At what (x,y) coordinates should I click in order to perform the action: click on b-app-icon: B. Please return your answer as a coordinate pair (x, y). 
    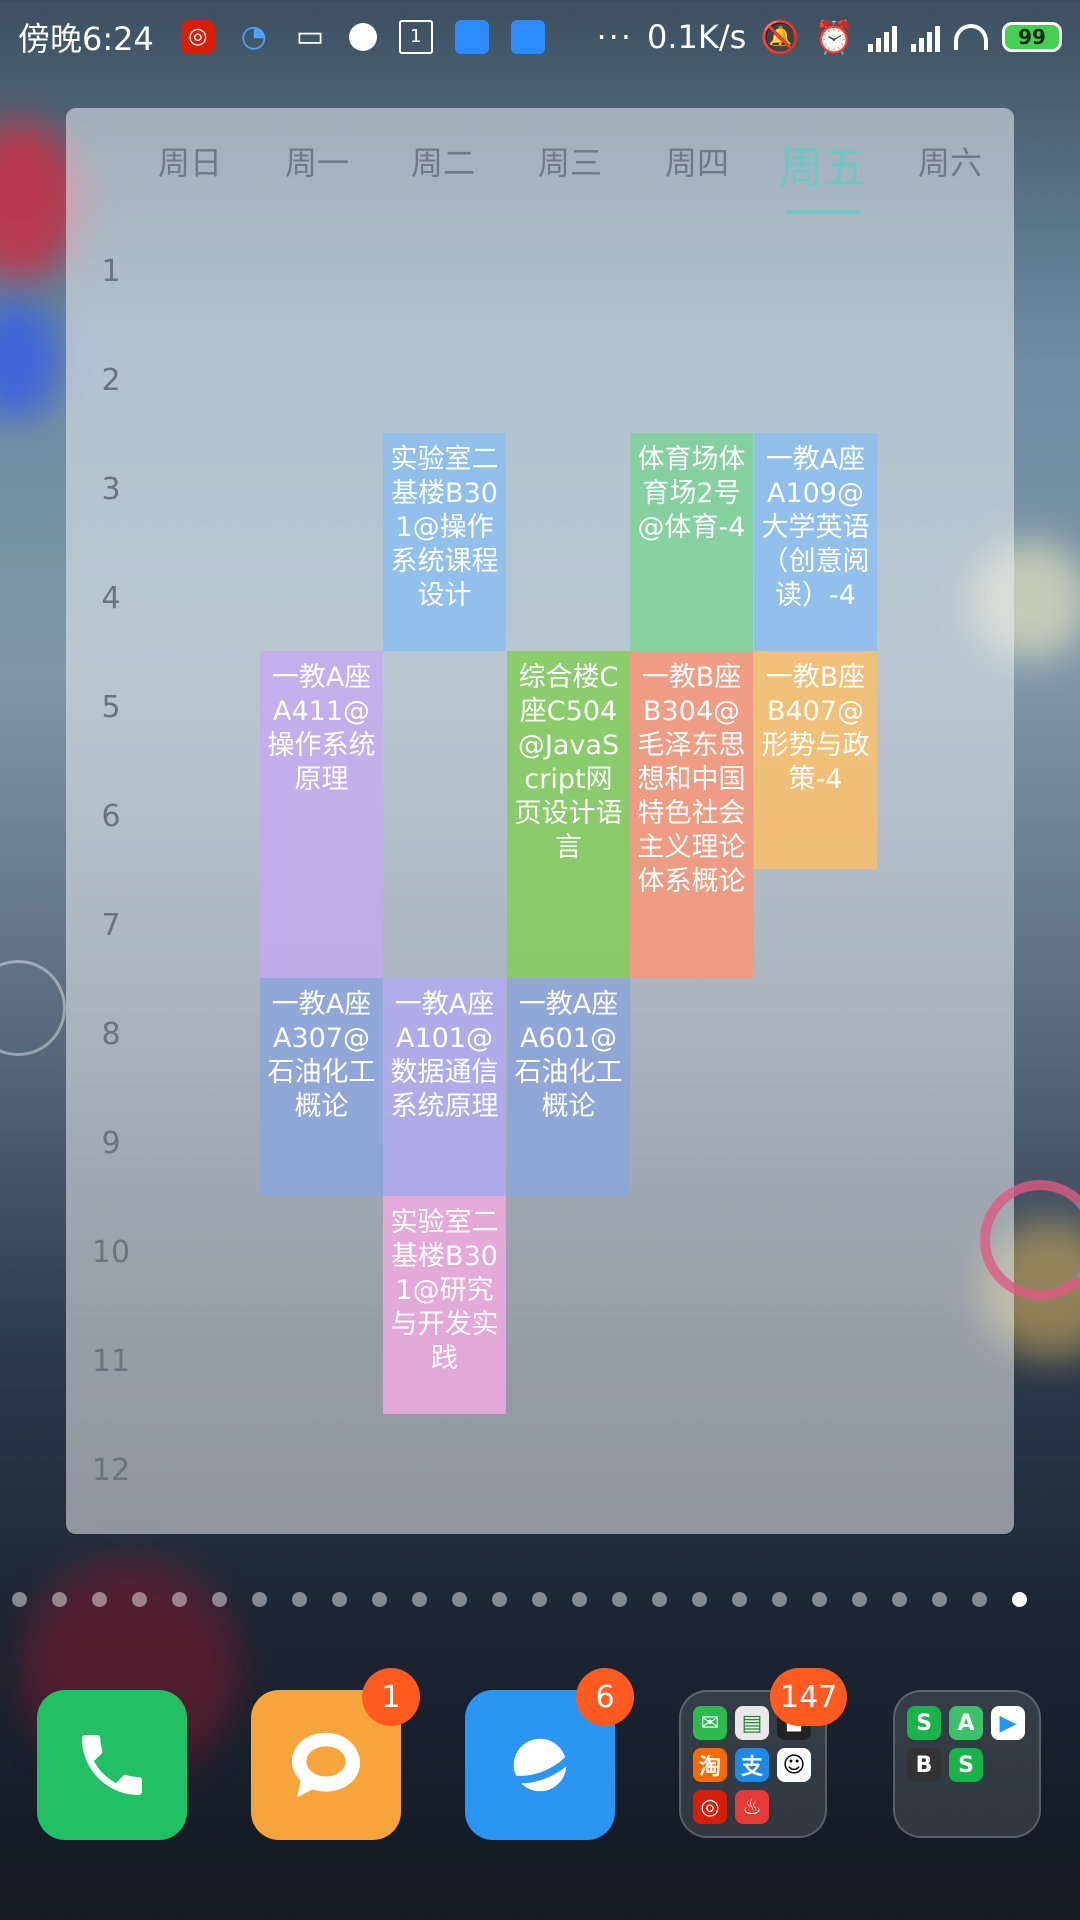
    Looking at the image, I should click on (924, 1765).